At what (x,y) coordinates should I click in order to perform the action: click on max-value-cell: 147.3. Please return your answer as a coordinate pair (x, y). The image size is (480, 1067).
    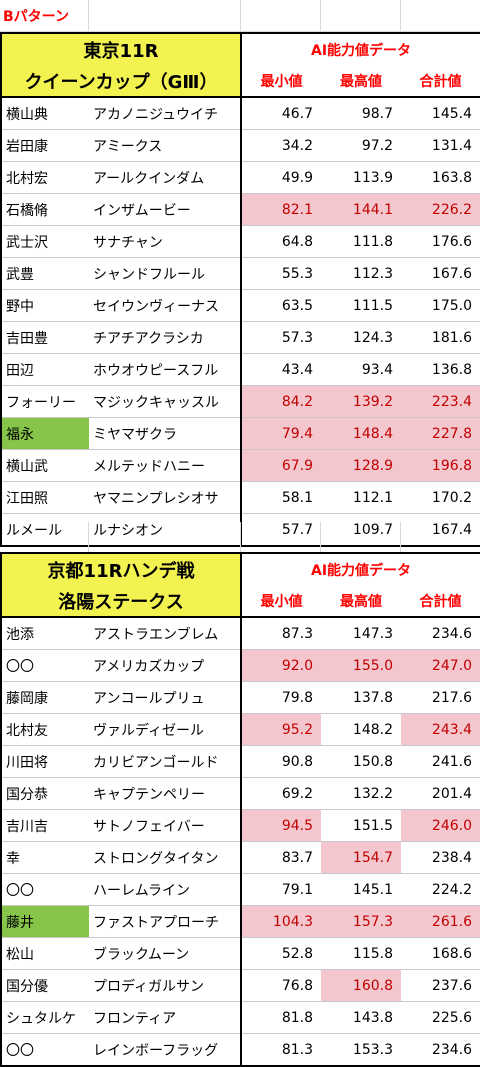
    Looking at the image, I should click on (361, 633).